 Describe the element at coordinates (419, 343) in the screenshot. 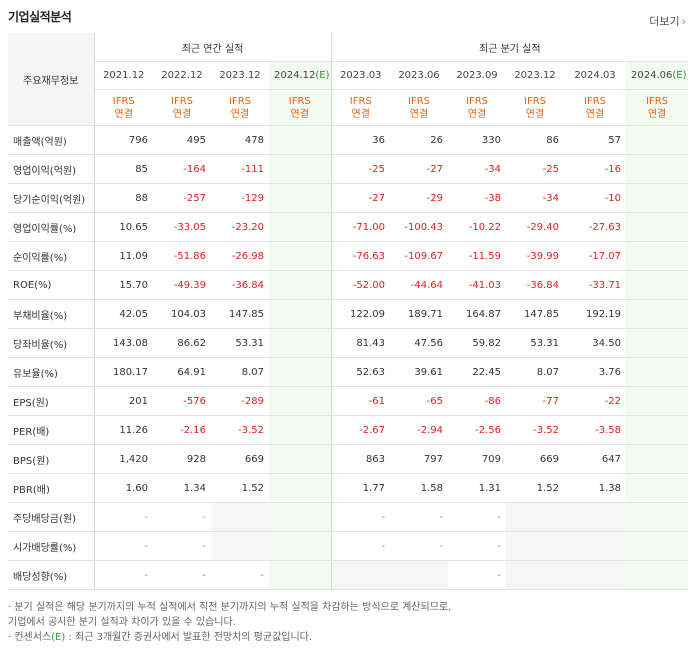

I see `table-cell: 47.56` at that location.